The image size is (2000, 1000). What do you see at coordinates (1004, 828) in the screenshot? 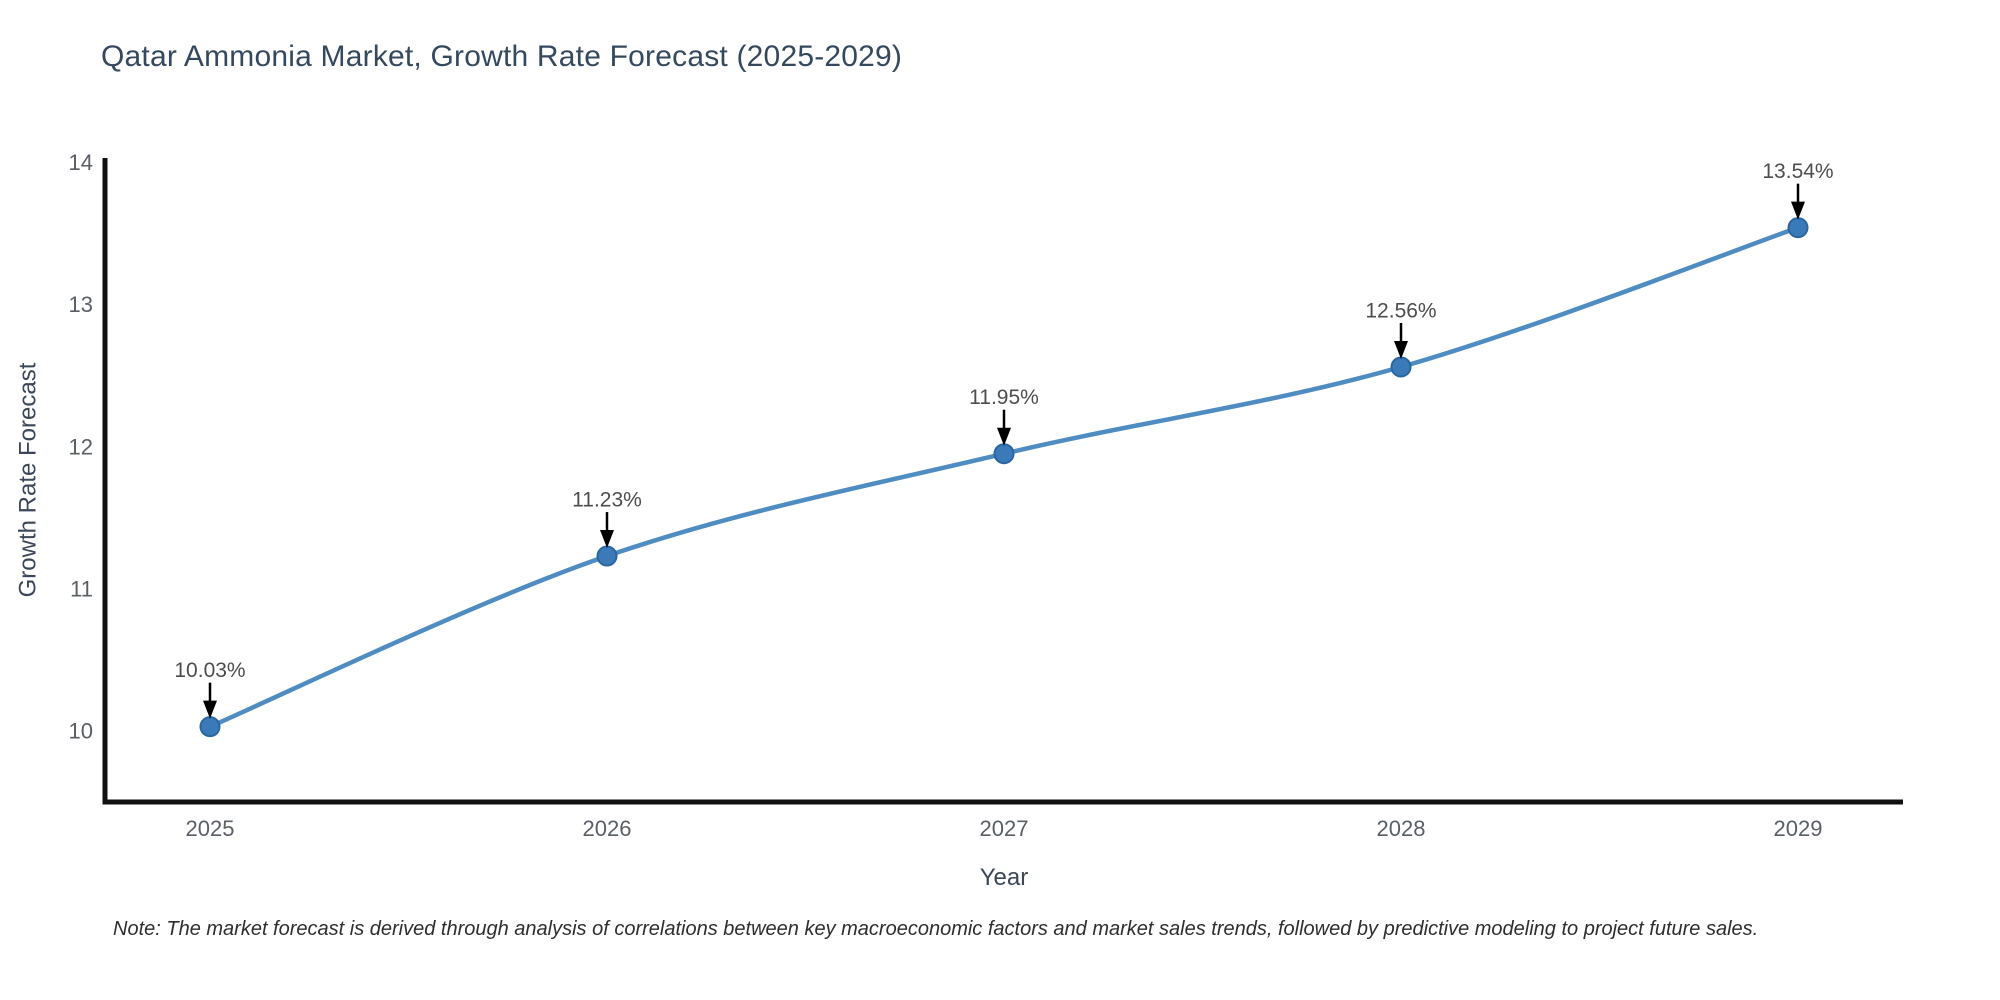
I see `x-tick-label: 2027` at bounding box center [1004, 828].